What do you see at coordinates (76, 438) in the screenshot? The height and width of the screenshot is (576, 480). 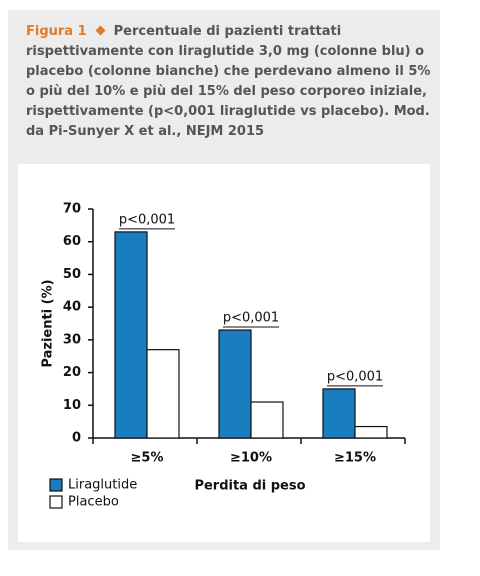 I see `y-tick-label: 0` at bounding box center [76, 438].